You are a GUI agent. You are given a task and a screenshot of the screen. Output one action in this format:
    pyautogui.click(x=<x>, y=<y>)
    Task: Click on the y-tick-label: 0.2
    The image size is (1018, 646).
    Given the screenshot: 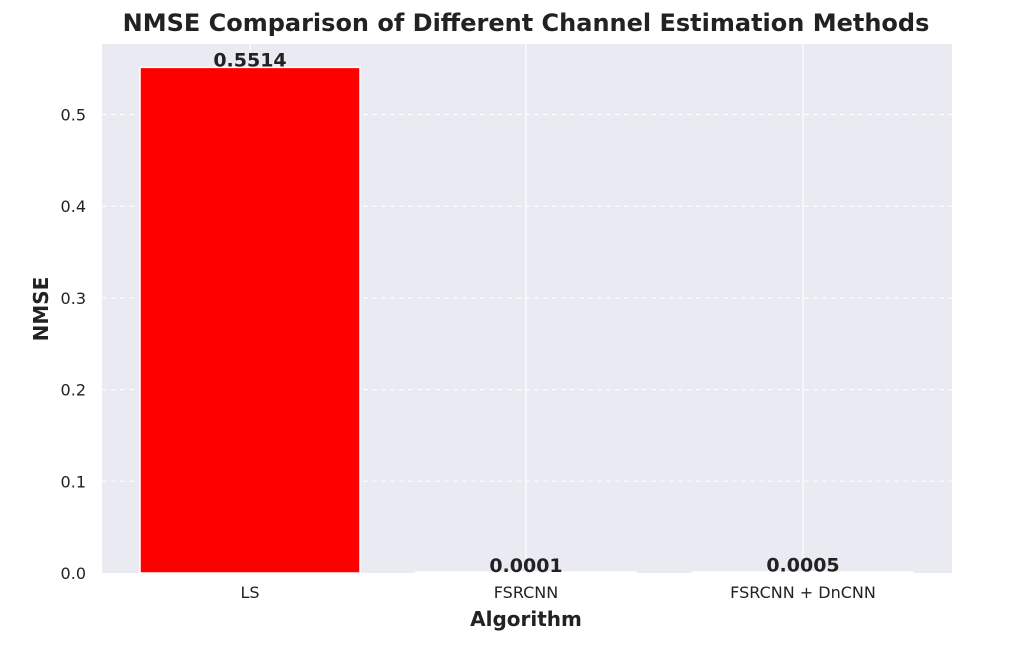 What is the action you would take?
    pyautogui.click(x=73, y=390)
    